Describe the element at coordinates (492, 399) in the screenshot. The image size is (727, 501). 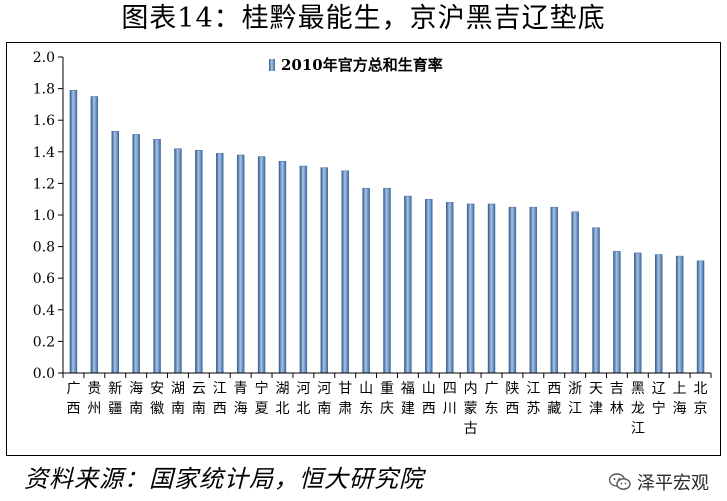
I see `x-tick-label: 广东` at that location.